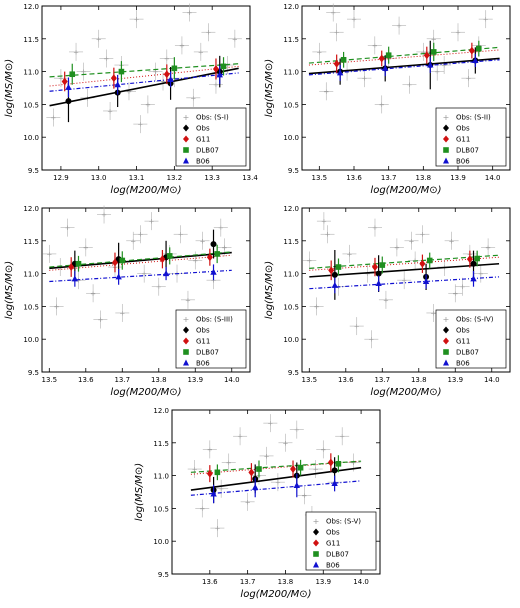 The width and height of the screenshot is (520, 608). I want to click on y-tick-label: 9.5, so click(163, 575).